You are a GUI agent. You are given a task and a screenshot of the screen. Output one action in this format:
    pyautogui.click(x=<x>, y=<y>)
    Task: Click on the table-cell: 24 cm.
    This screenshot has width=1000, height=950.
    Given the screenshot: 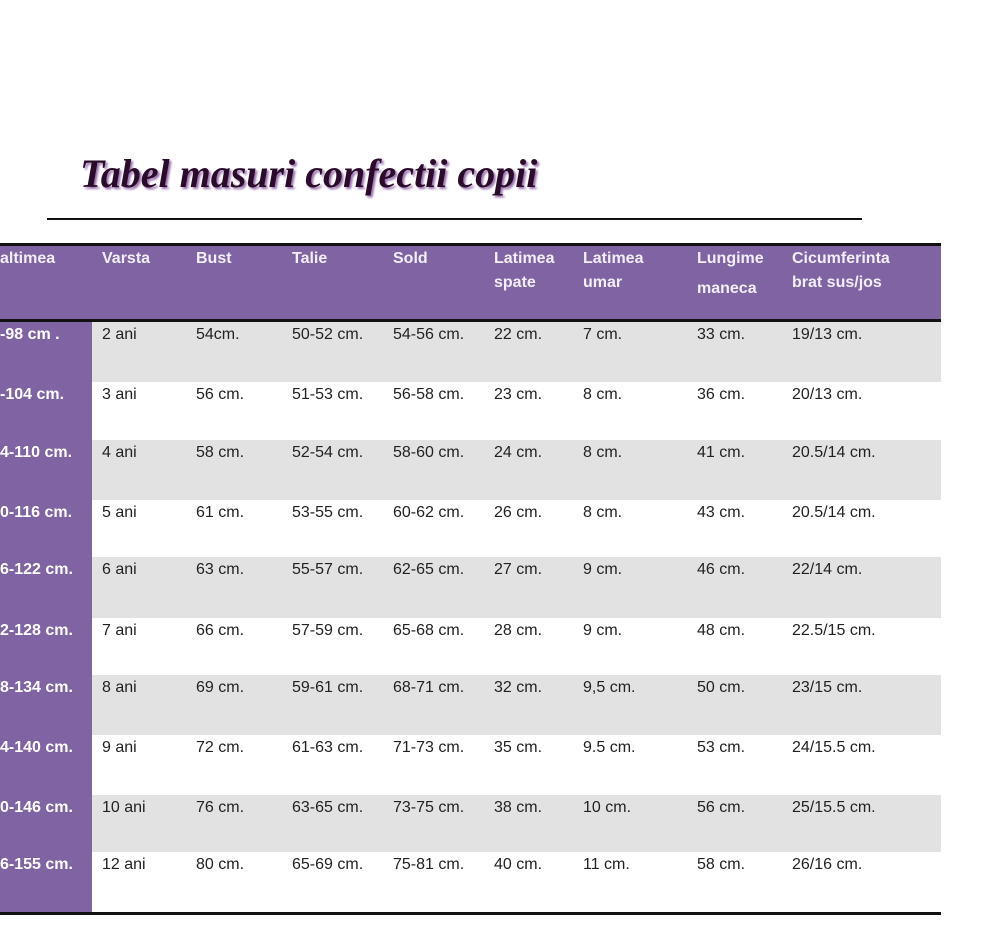 What is the action you would take?
    pyautogui.click(x=518, y=452)
    